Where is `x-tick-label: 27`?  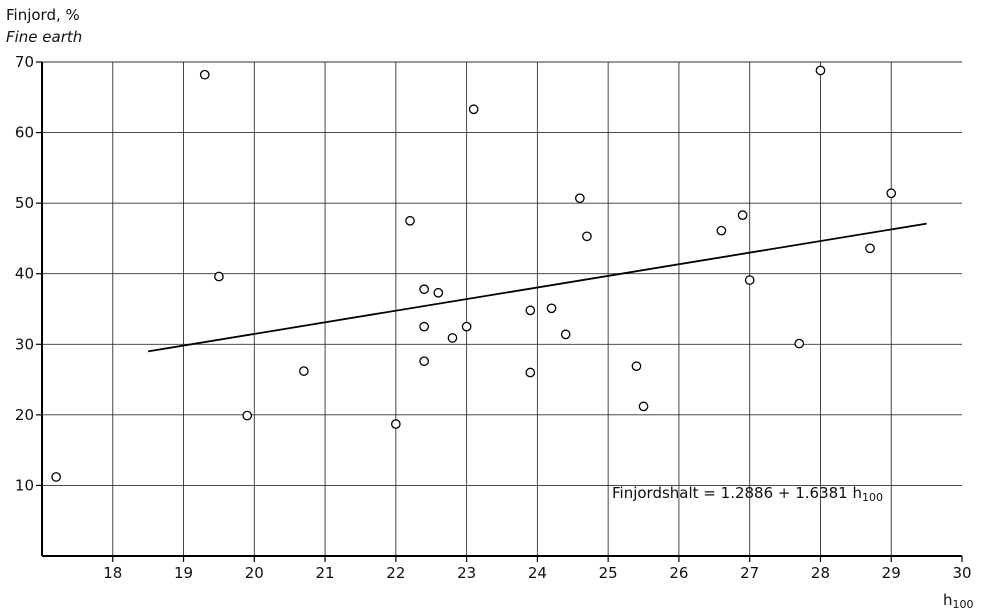 x-tick-label: 27 is located at coordinates (749, 573).